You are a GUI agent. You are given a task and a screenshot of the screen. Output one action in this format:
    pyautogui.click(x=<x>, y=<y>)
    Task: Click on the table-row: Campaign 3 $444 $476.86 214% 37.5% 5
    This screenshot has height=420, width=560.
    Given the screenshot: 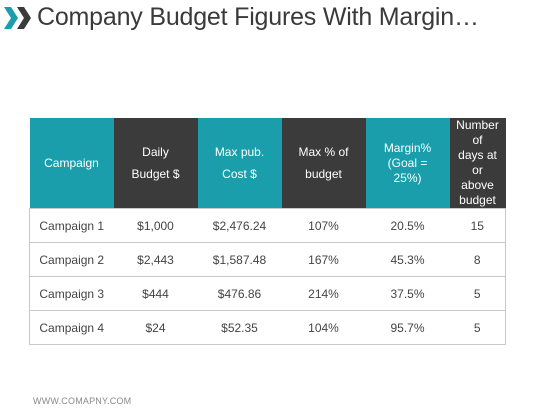 What is the action you would take?
    pyautogui.click(x=267, y=293)
    